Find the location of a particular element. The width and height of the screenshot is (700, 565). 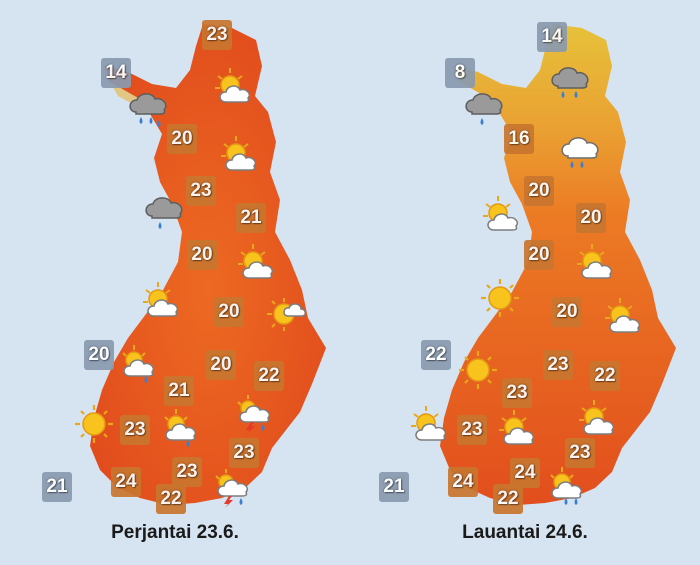

temp-sodankyla: 16 is located at coordinates (519, 139).